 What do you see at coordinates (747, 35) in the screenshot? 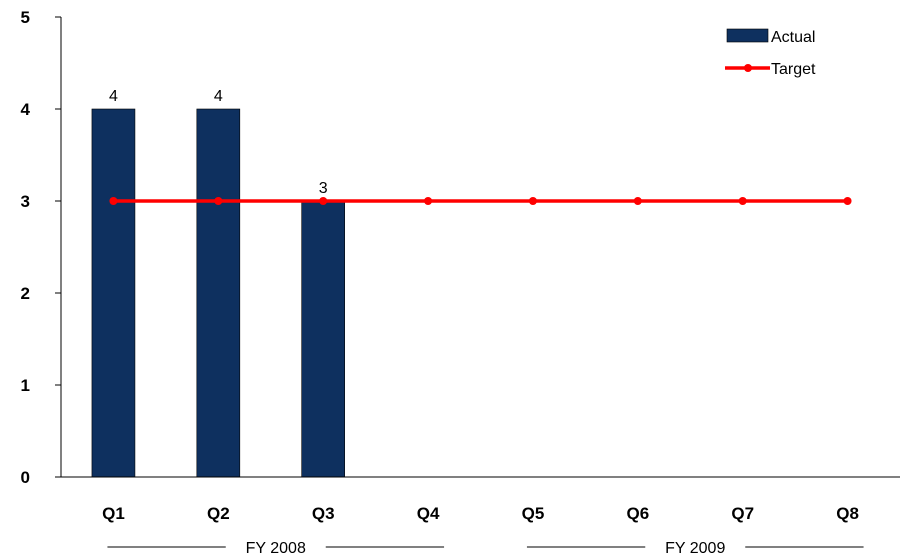
I see `legend-swatch-actual` at bounding box center [747, 35].